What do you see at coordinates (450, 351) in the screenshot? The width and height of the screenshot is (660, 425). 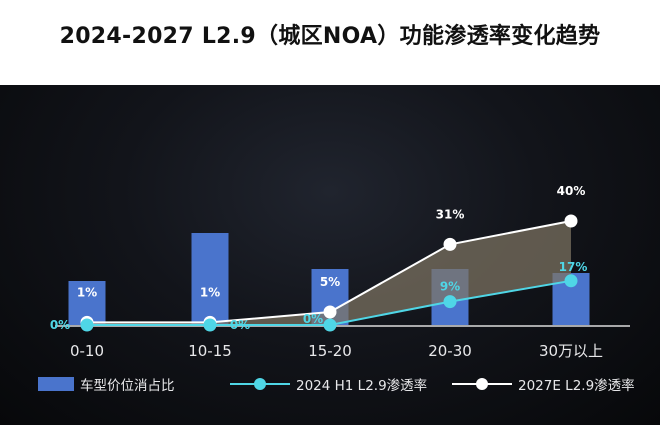 I see `x-tick-label-3: 20-30` at bounding box center [450, 351].